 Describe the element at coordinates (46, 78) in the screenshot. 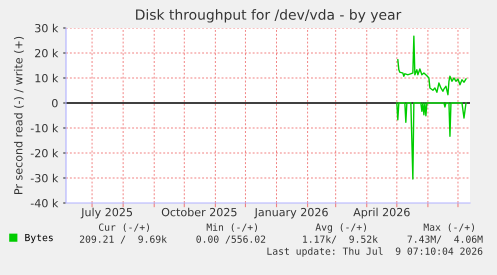

I see `y-tick-label: 10 k` at that location.